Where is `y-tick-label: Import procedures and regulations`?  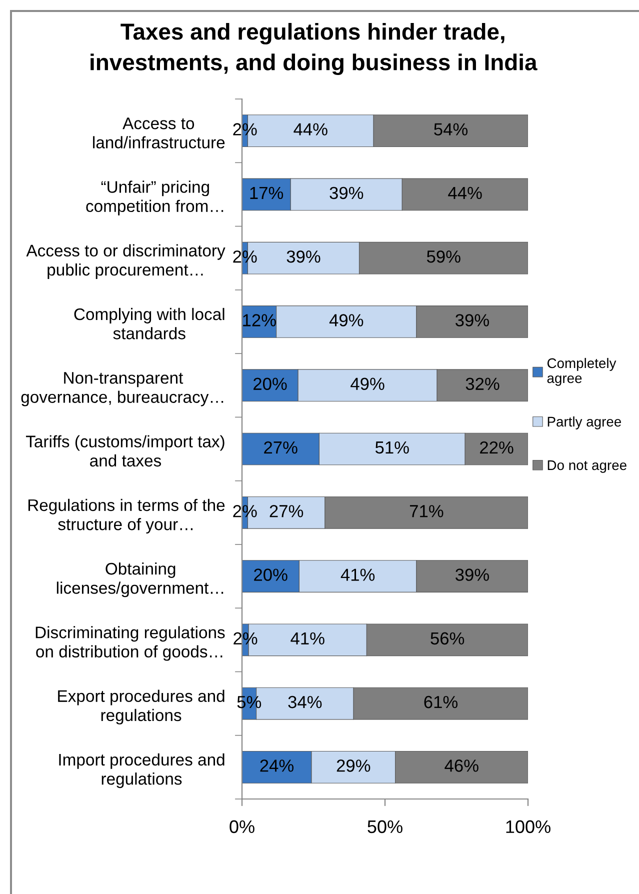 y-tick-label: Import procedures and regulations is located at coordinates (141, 770).